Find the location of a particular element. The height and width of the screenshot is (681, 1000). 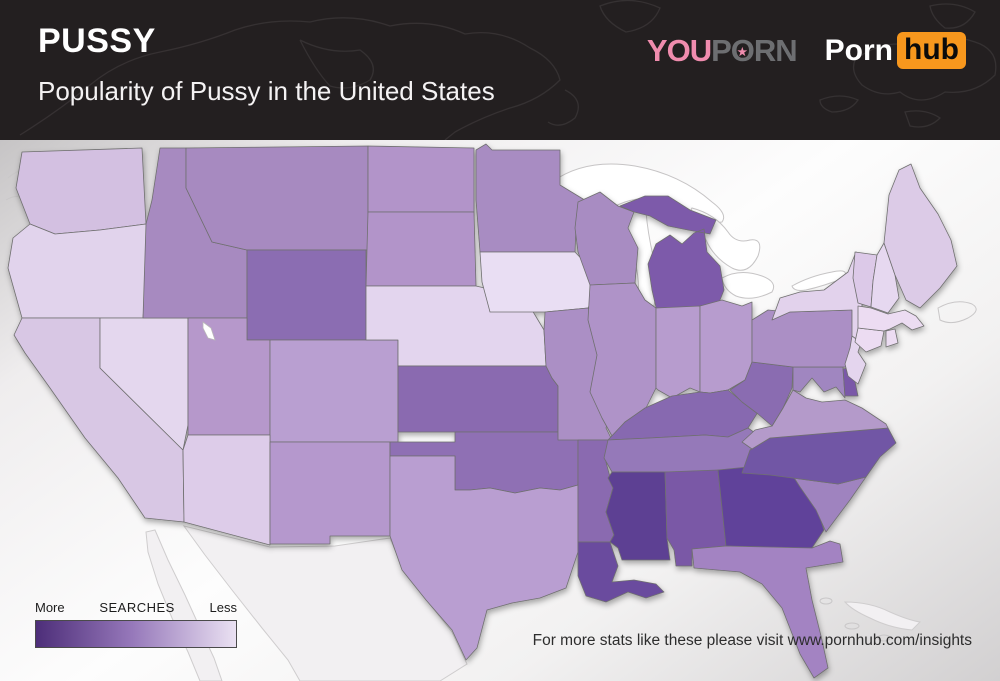

youporn-logo-you: YO ★ U is located at coordinates (679, 50).